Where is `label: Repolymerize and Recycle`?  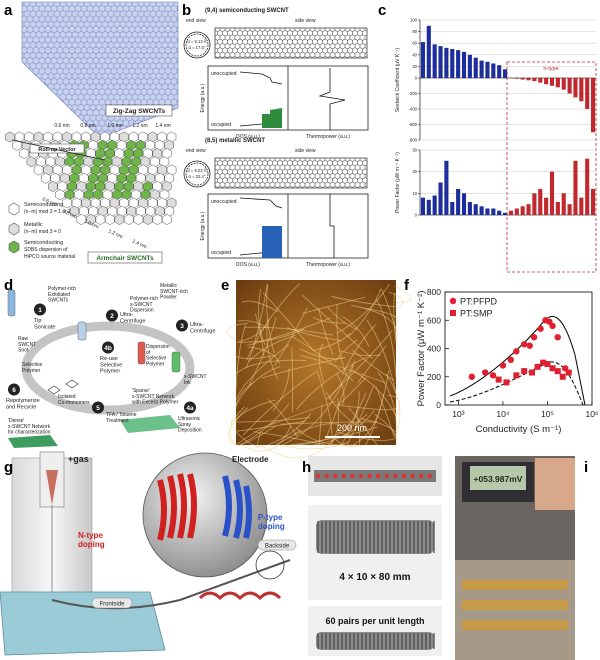 label: Repolymerize and Recycle is located at coordinates (23, 404).